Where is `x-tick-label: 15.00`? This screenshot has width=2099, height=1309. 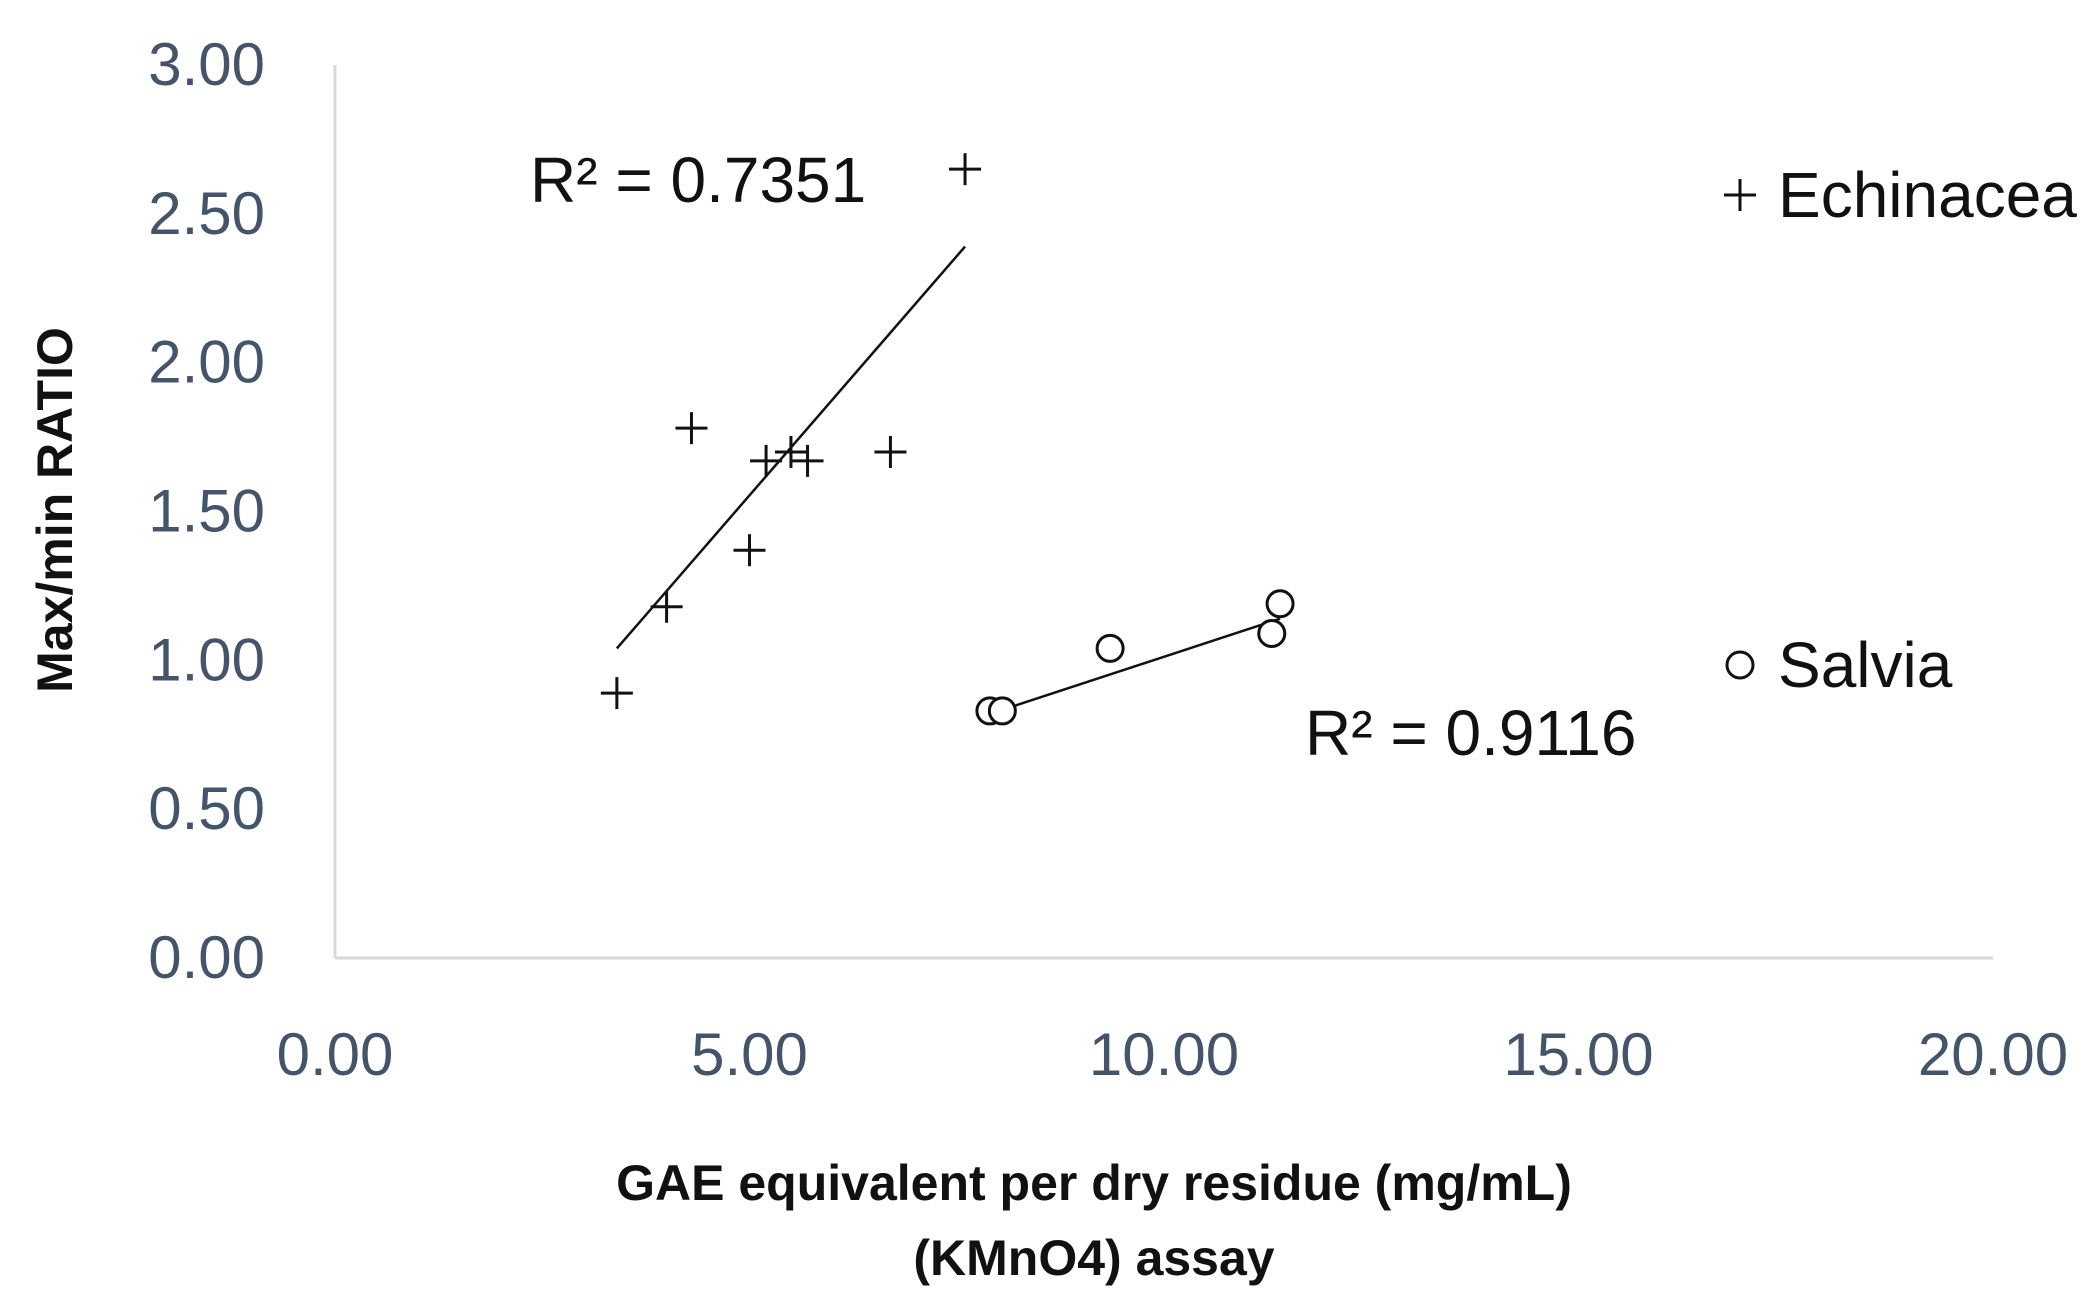
x-tick-label: 15.00 is located at coordinates (1578, 1054).